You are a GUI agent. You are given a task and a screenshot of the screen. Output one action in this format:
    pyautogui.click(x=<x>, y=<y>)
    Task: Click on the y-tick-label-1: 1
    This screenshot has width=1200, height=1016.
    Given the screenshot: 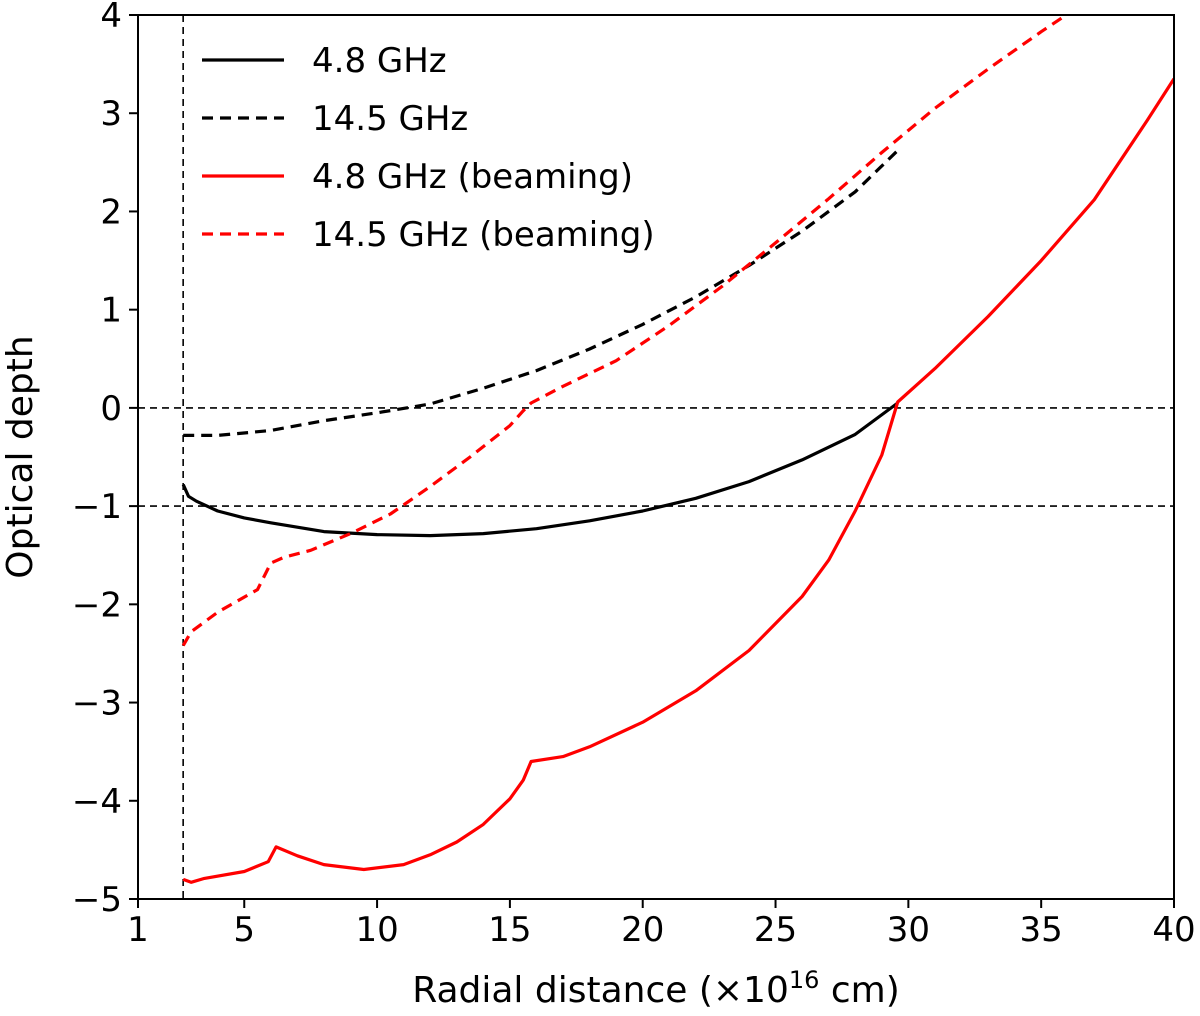 What is the action you would take?
    pyautogui.click(x=111, y=311)
    